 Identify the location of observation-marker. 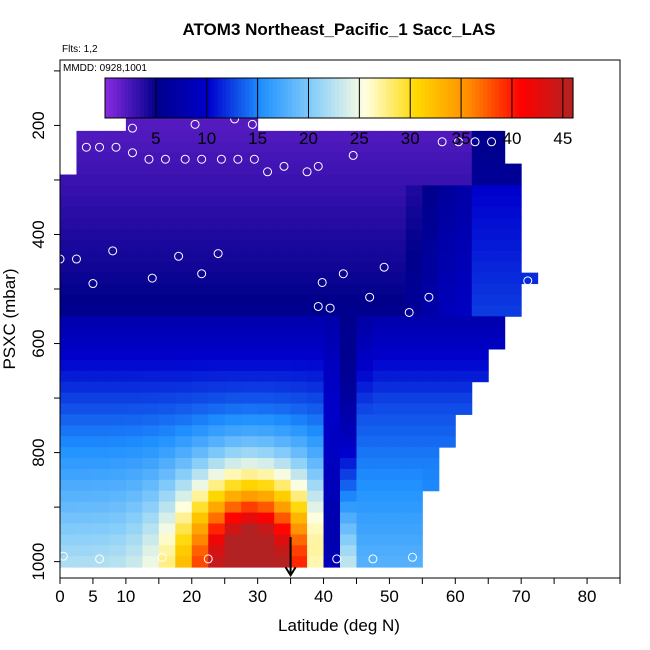
(132, 128).